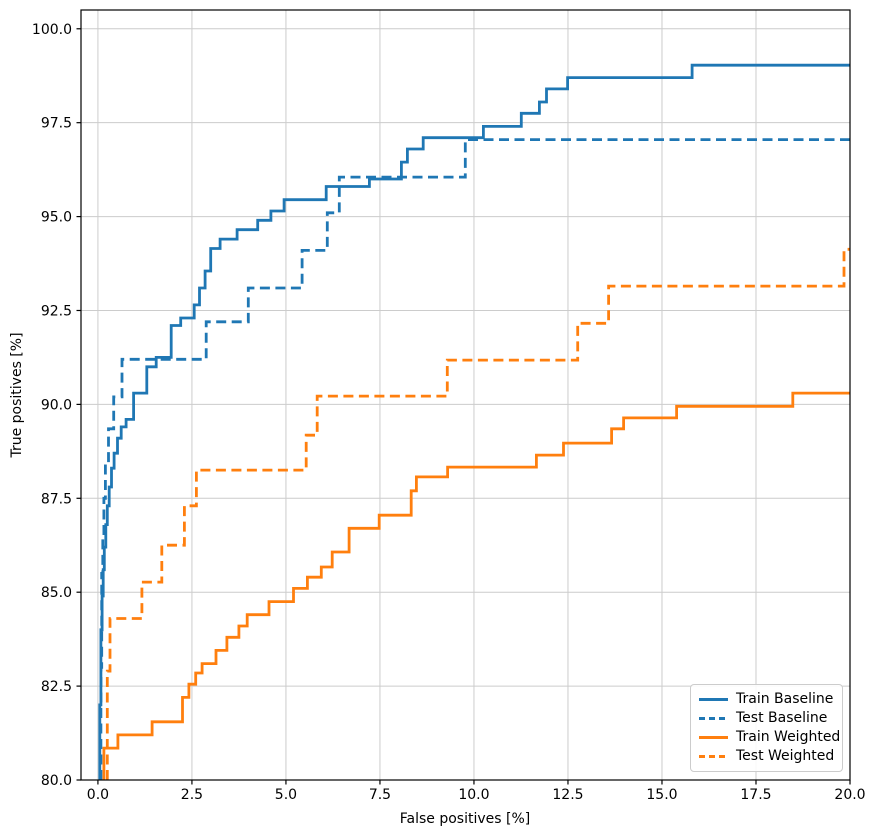  I want to click on x-axis-label: False positives [%], so click(465, 819).